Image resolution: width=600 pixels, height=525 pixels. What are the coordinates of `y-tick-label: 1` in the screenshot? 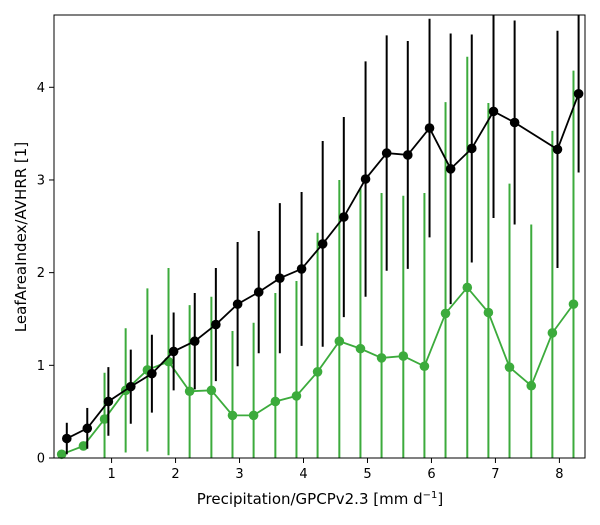 It's located at (41, 366).